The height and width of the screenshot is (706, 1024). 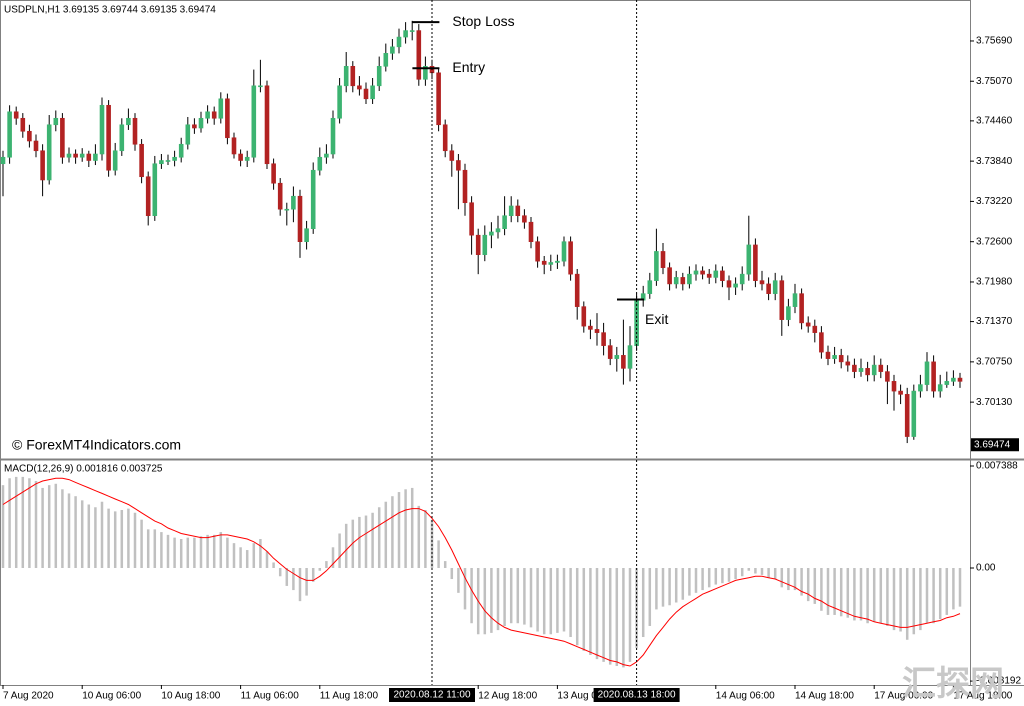 What do you see at coordinates (994, 241) in the screenshot?
I see `y-tick-label: 3.72600` at bounding box center [994, 241].